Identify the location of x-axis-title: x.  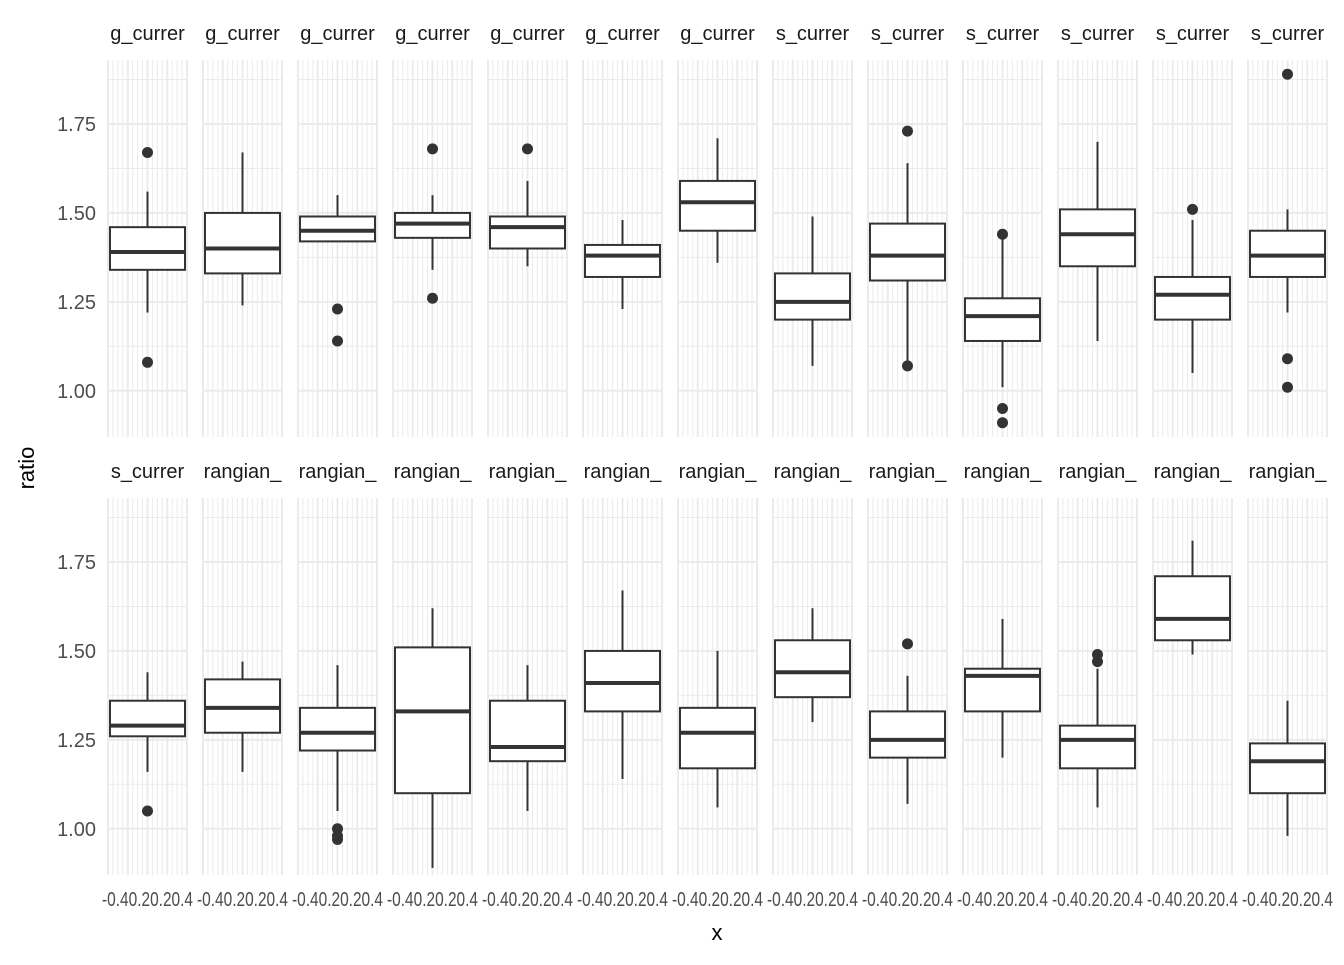
(717, 932).